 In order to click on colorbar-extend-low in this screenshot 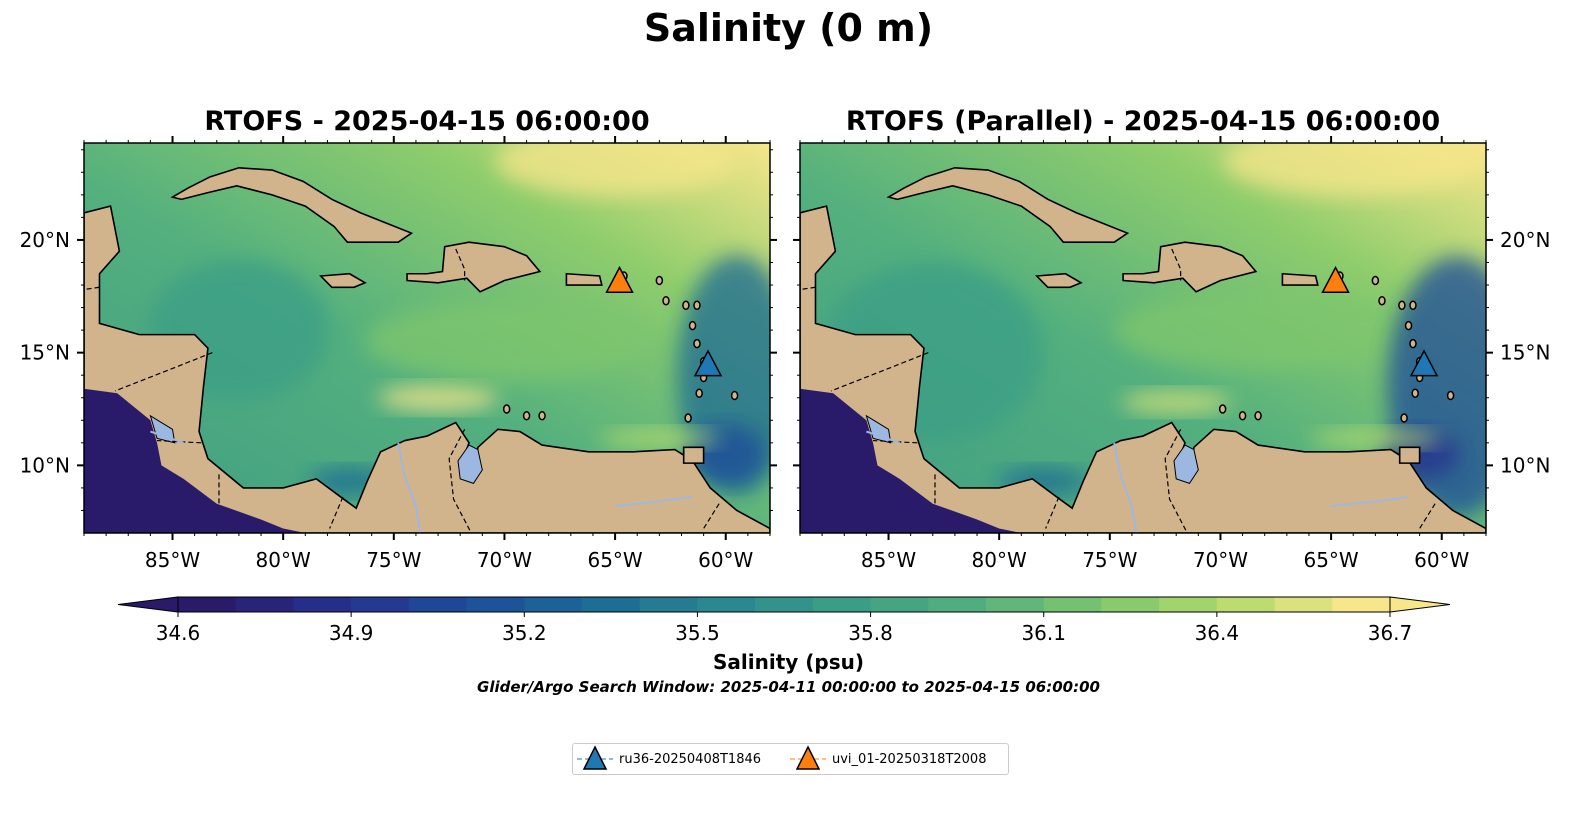, I will do `click(148, 604)`.